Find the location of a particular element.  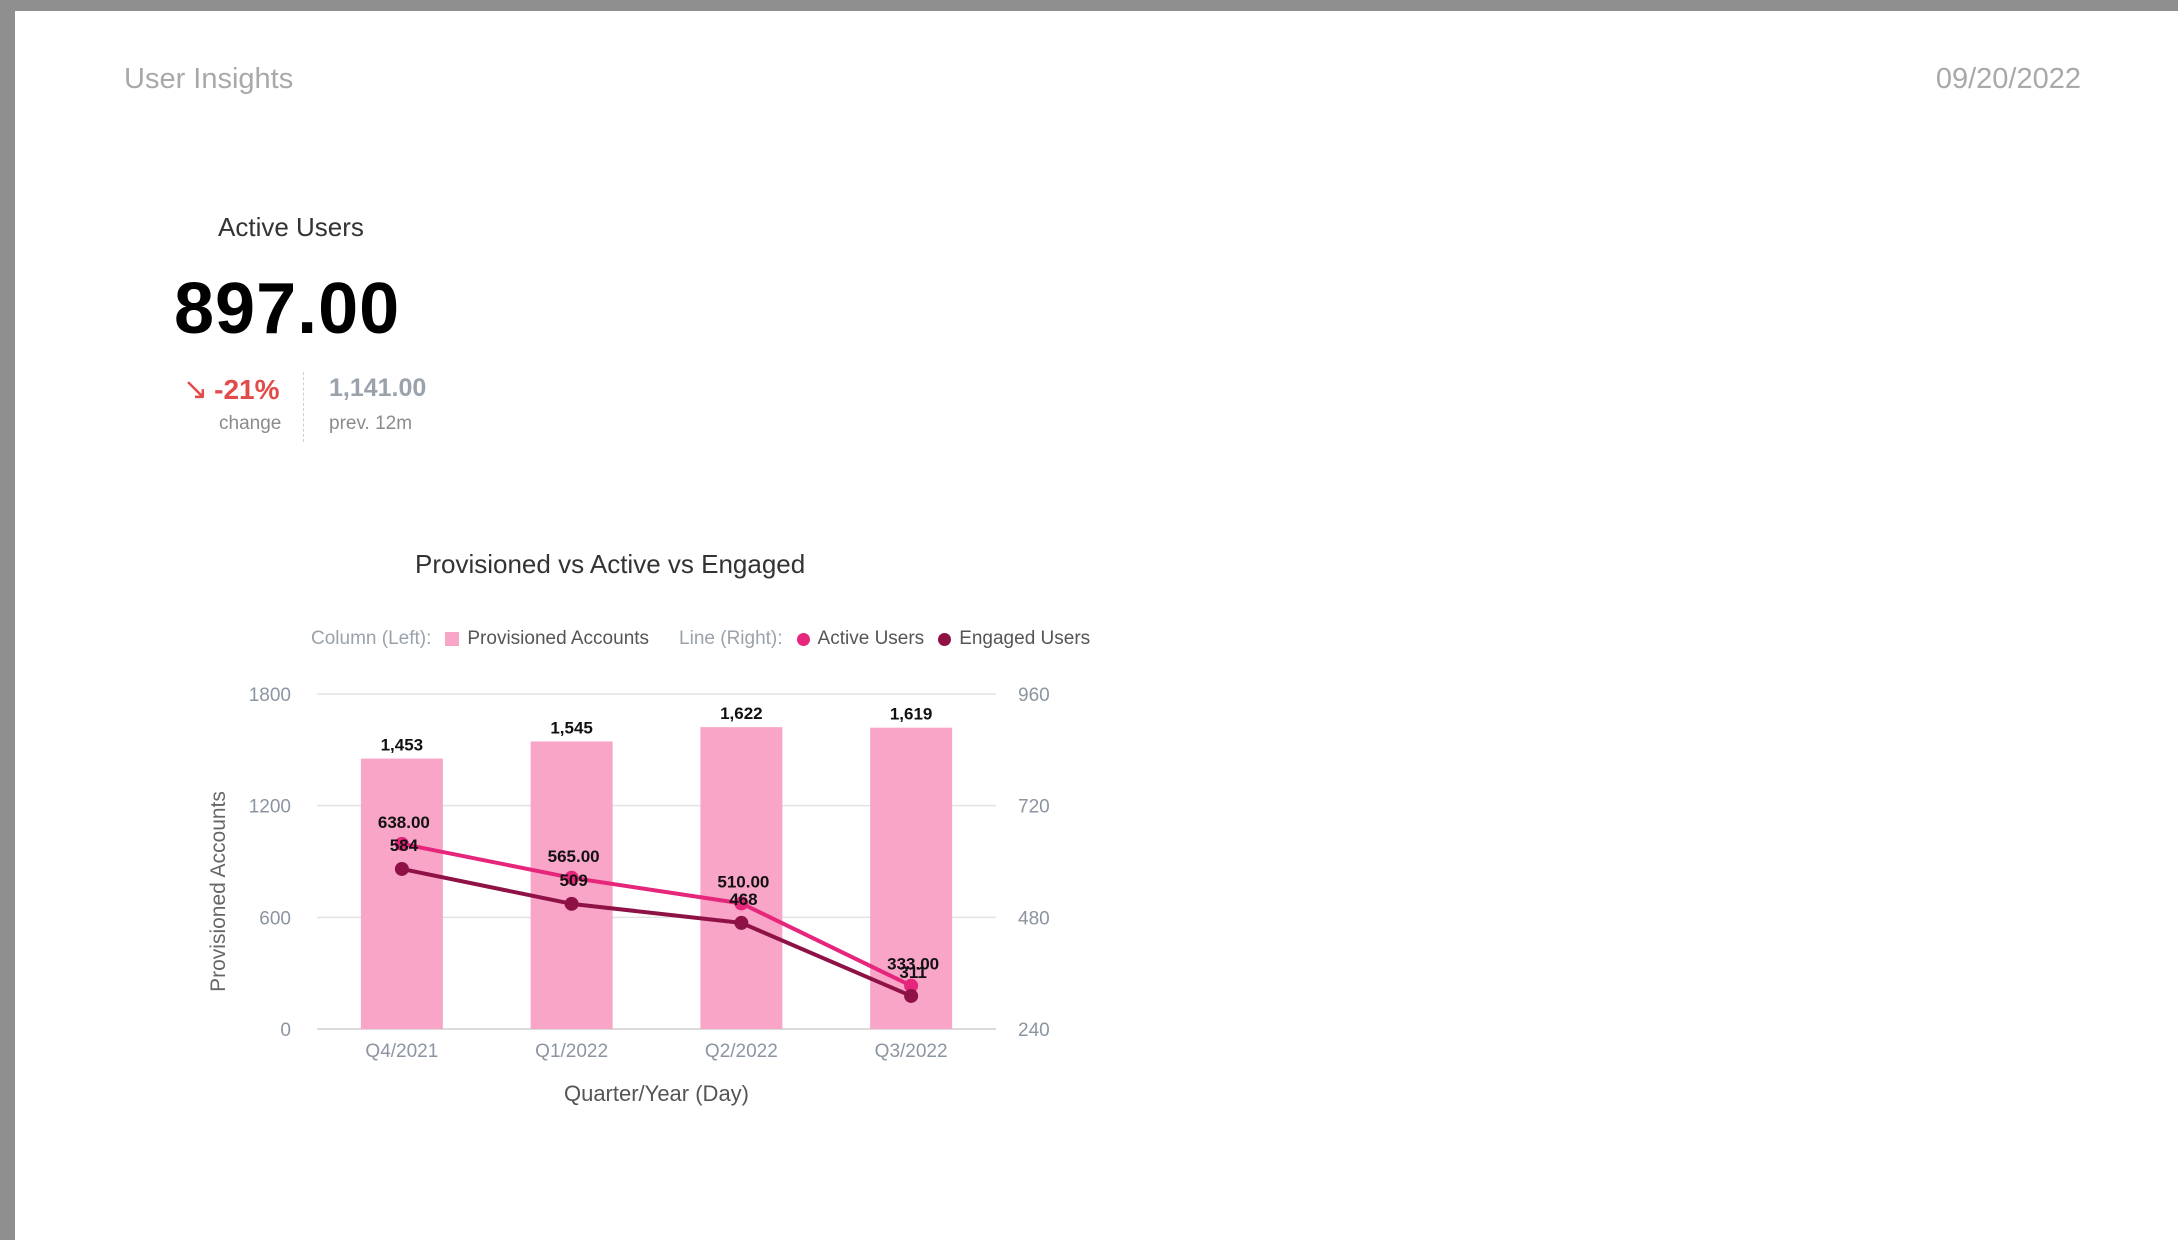

active-users-line is located at coordinates (656, 914).